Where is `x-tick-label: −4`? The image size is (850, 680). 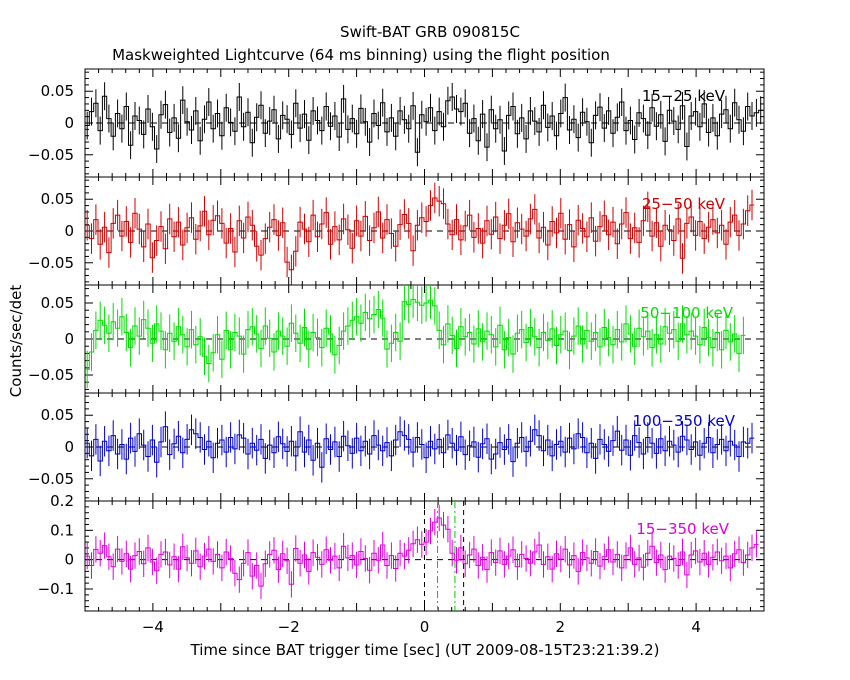
x-tick-label: −4 is located at coordinates (153, 627).